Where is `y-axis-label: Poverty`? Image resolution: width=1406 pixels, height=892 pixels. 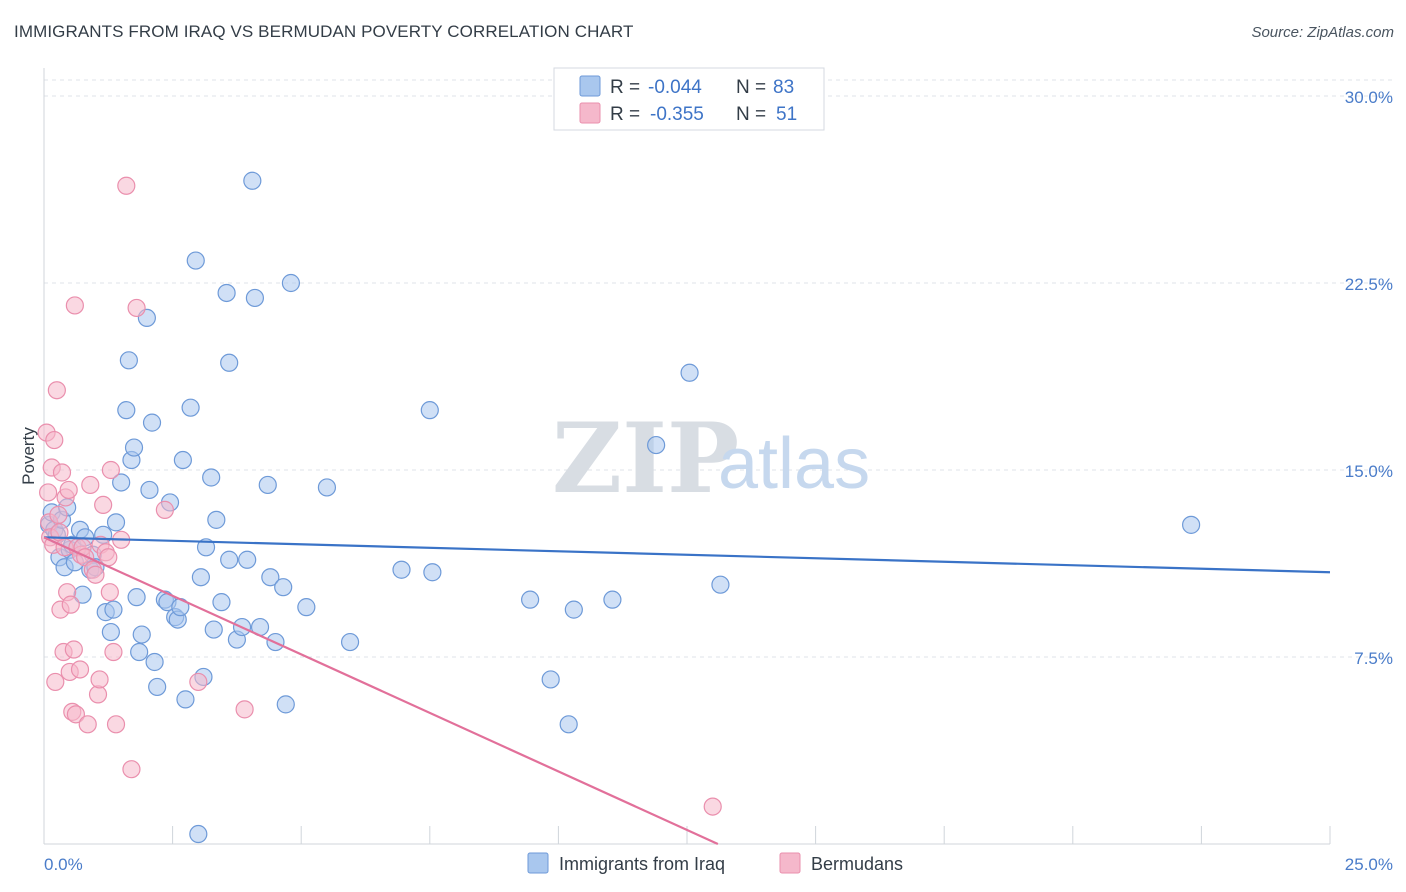 y-axis-label: Poverty is located at coordinates (28, 456).